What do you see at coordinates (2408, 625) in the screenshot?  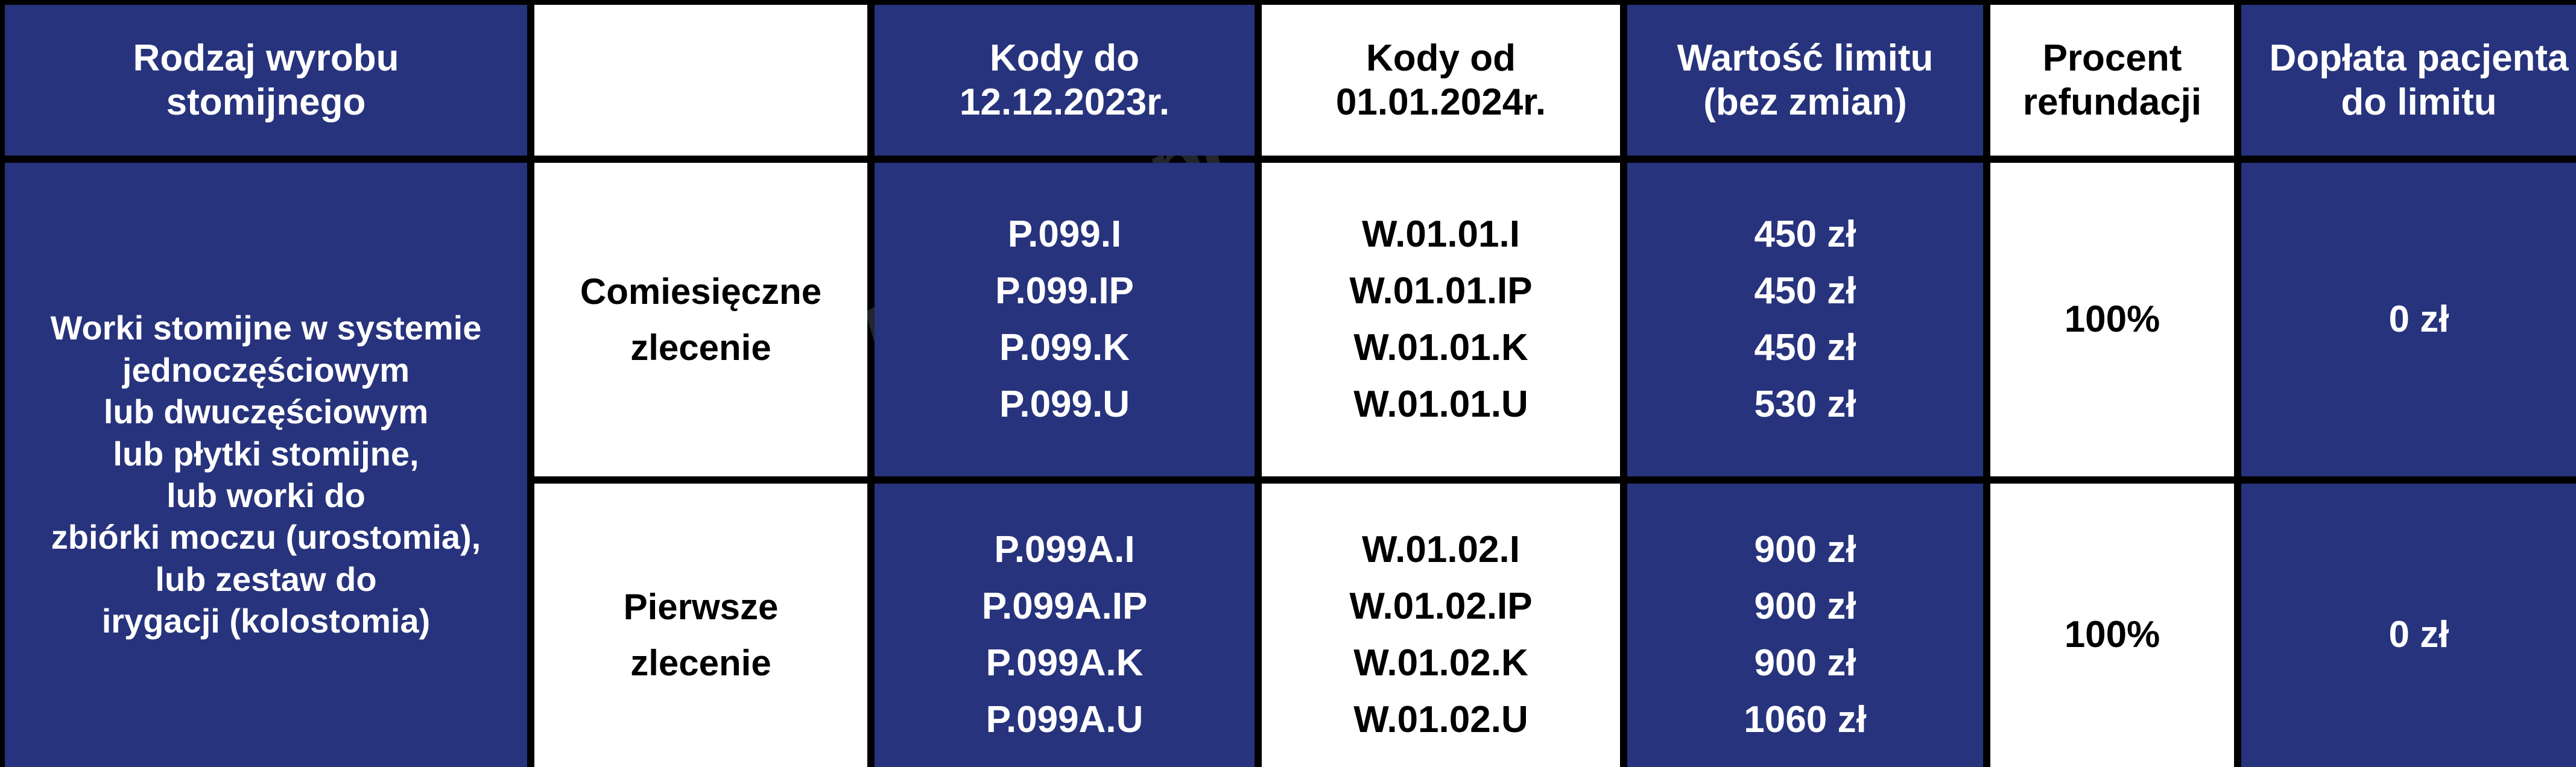 I see `table-row-2-patient-copay: 0 zł` at bounding box center [2408, 625].